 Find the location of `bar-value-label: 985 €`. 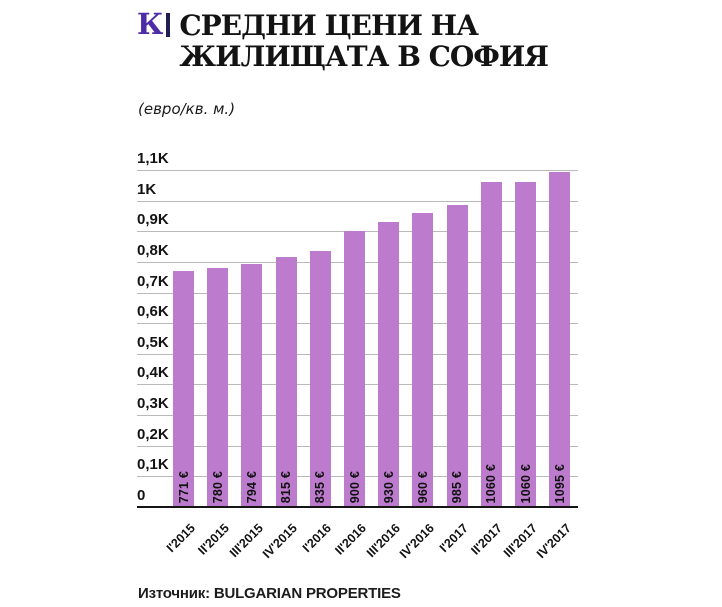

bar-value-label: 985 € is located at coordinates (457, 486).